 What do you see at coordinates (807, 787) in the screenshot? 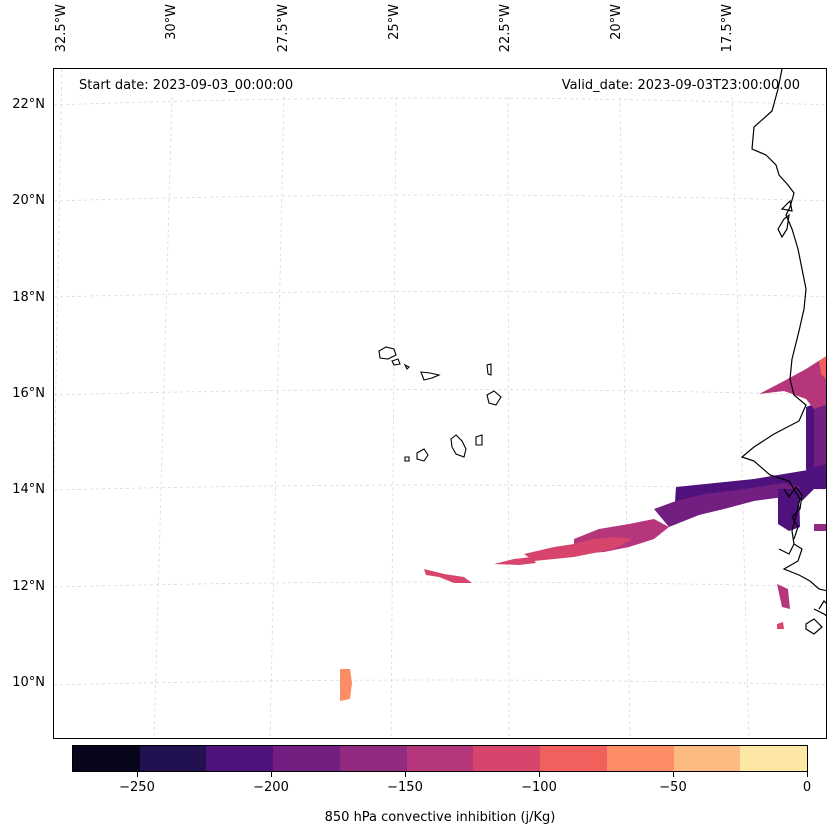
I see `colorbar-tick-label: 0` at bounding box center [807, 787].